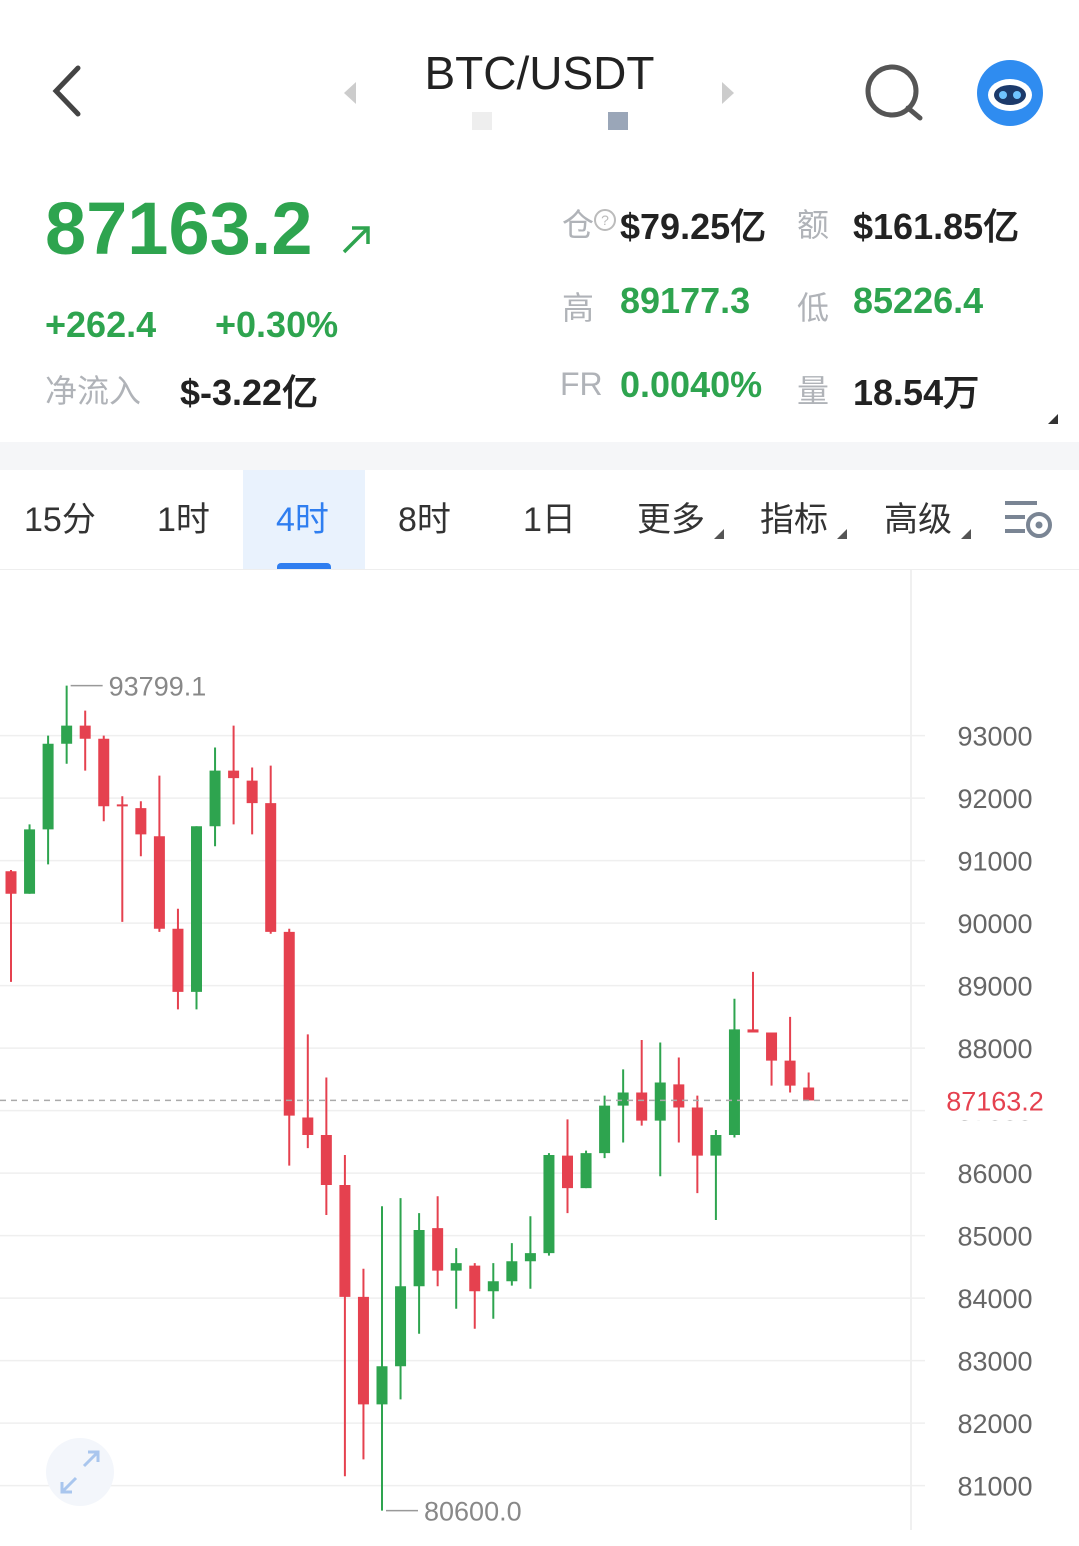 Image resolution: width=1079 pixels, height=1546 pixels. Describe the element at coordinates (936, 226) in the screenshot. I see `stat-value: $161.85亿` at that location.